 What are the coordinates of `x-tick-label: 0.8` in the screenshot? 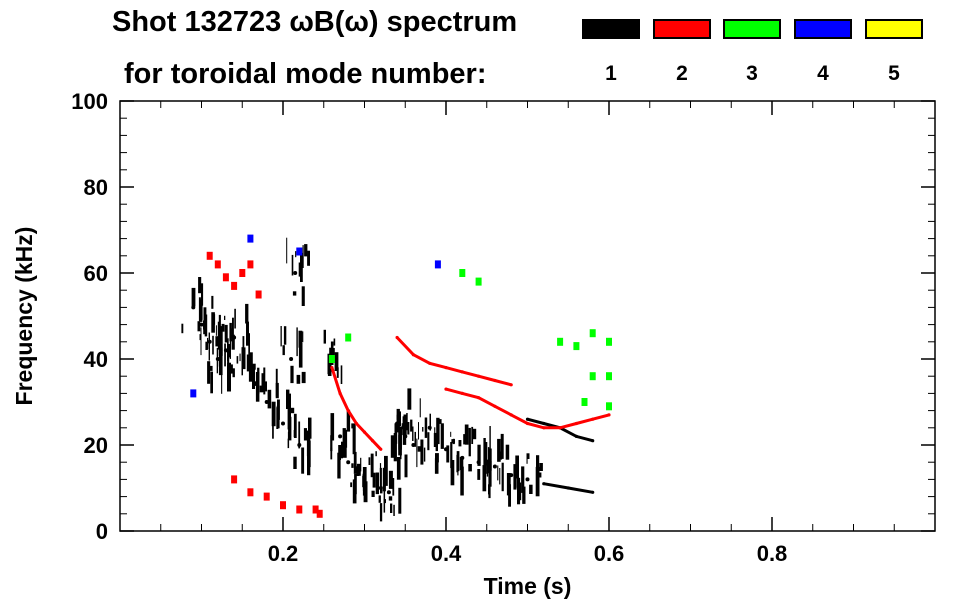 It's located at (772, 553).